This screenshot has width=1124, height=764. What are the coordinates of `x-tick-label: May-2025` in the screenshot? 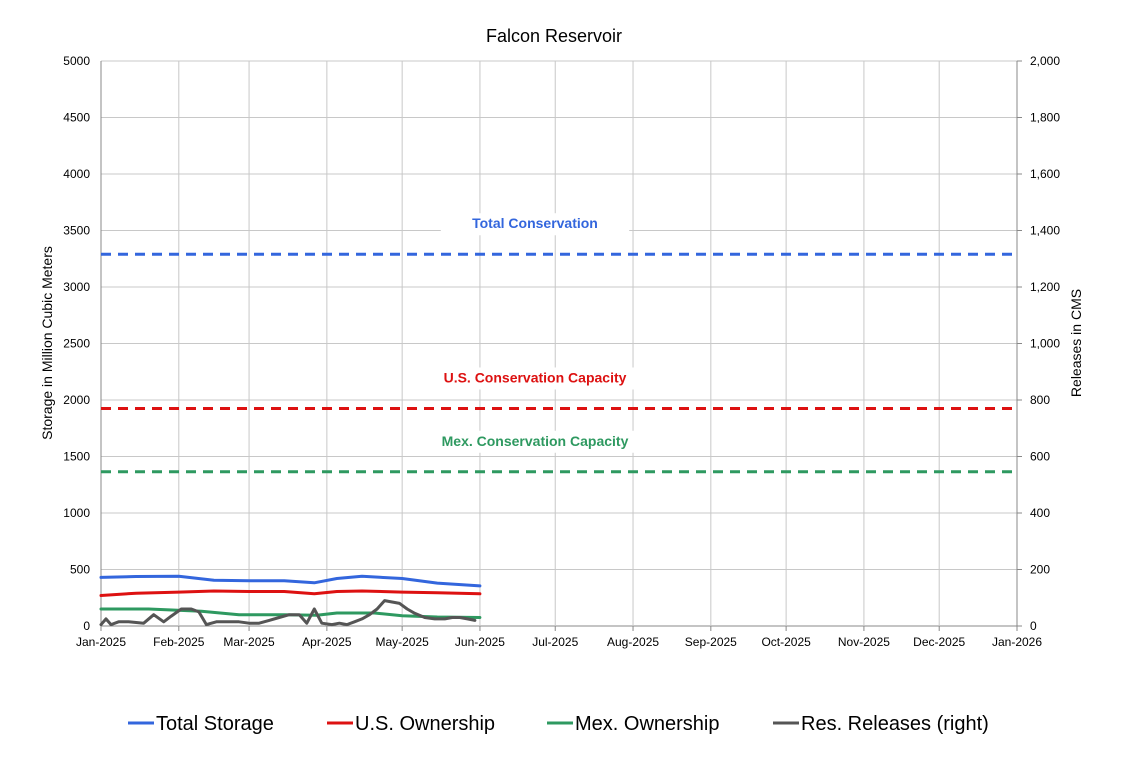 It's located at (402, 642).